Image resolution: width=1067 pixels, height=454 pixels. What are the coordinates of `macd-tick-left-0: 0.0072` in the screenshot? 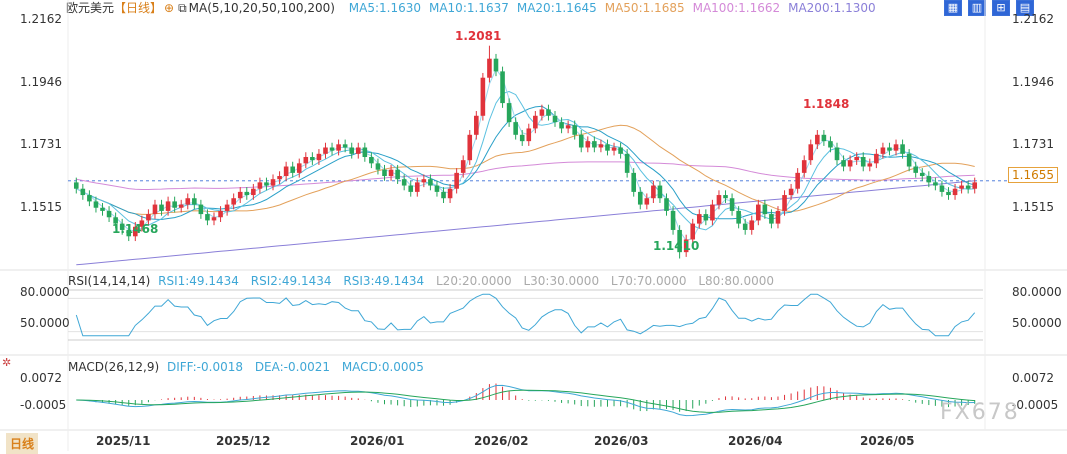 It's located at (41, 378).